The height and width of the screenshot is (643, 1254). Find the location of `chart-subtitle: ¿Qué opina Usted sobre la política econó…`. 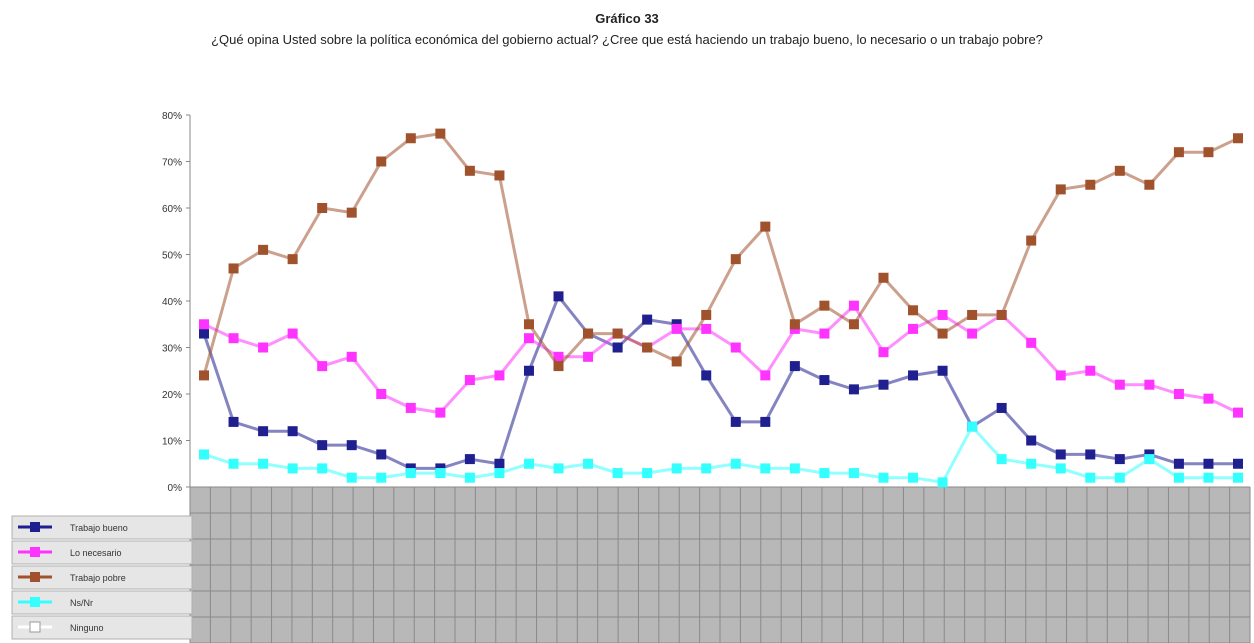

chart-subtitle: ¿Qué opina Usted sobre la política econó… is located at coordinates (627, 39).